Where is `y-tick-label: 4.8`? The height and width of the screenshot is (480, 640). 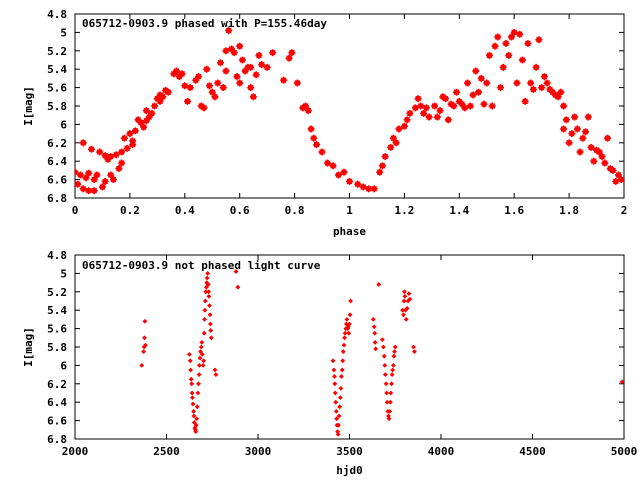
y-tick-label: 4.8 is located at coordinates (57, 255).